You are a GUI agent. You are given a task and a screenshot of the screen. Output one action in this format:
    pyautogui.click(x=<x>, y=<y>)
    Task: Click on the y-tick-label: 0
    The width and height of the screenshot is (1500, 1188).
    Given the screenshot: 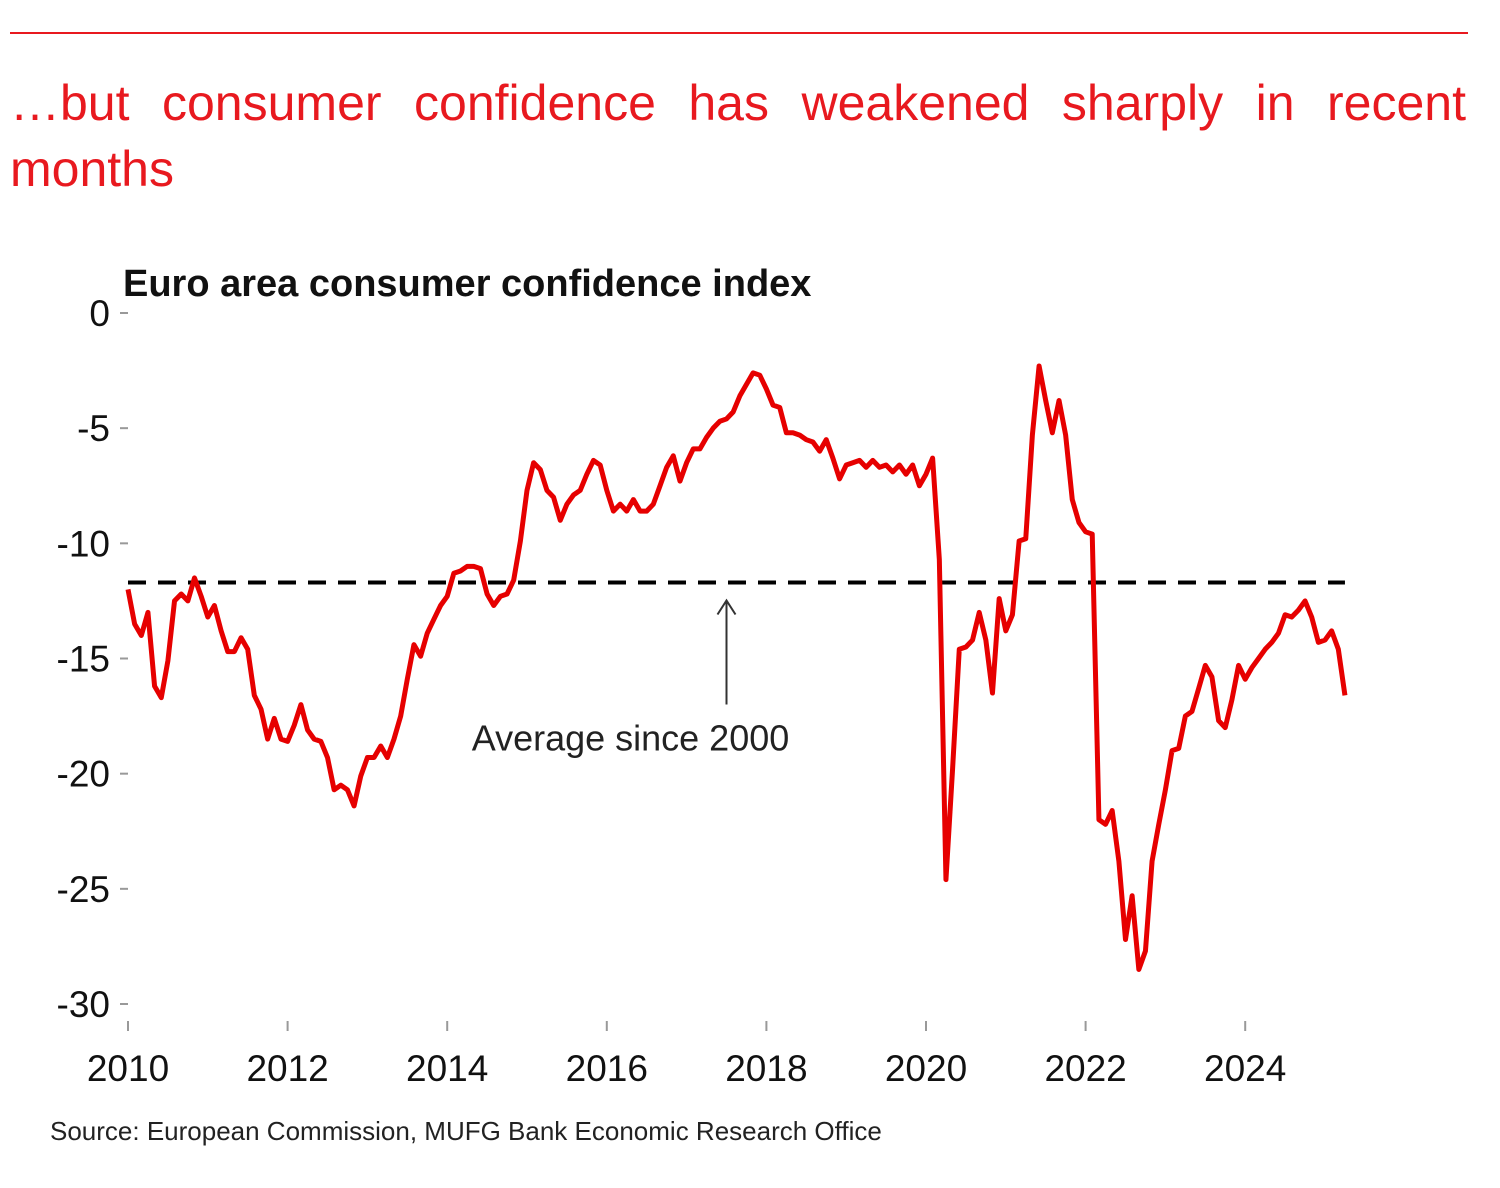 What is the action you would take?
    pyautogui.click(x=99, y=313)
    